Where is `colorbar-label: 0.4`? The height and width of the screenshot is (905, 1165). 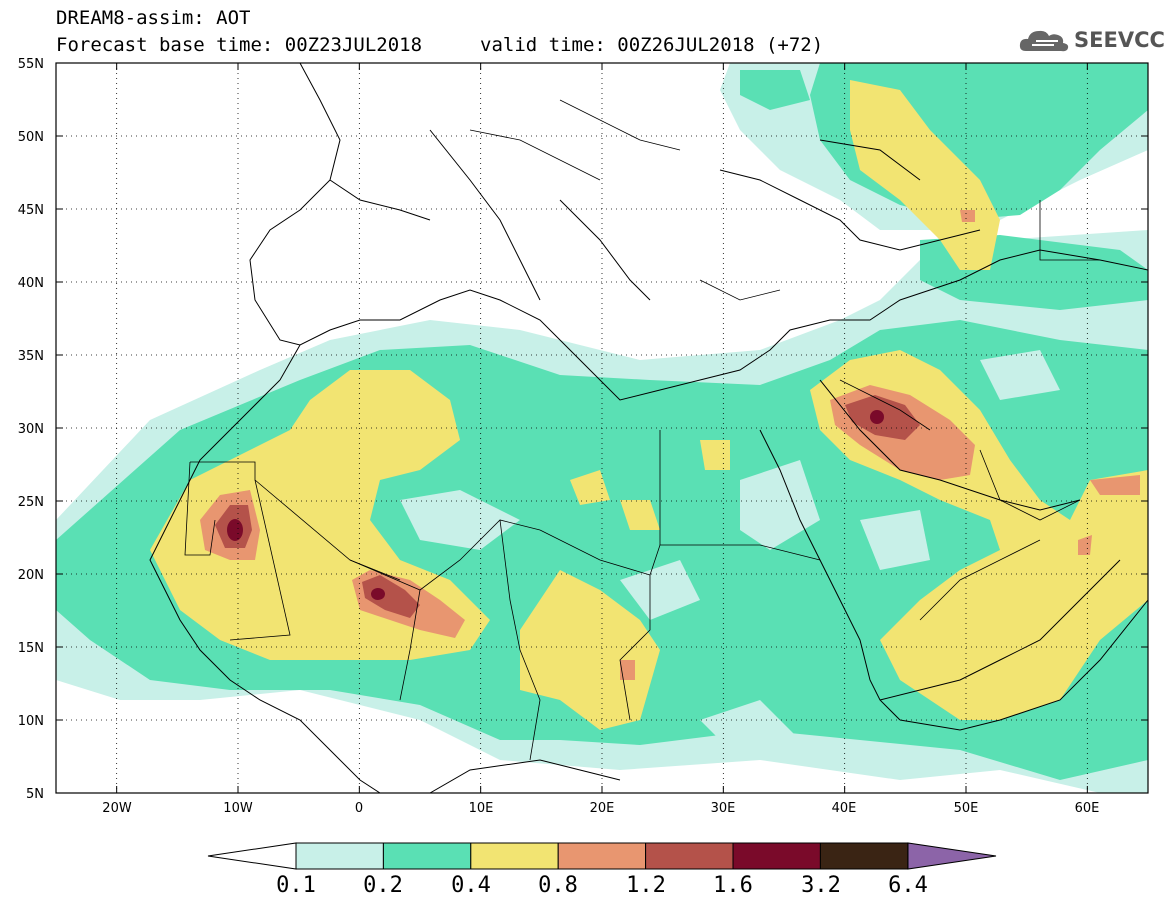 colorbar-label: 0.4 is located at coordinates (471, 885).